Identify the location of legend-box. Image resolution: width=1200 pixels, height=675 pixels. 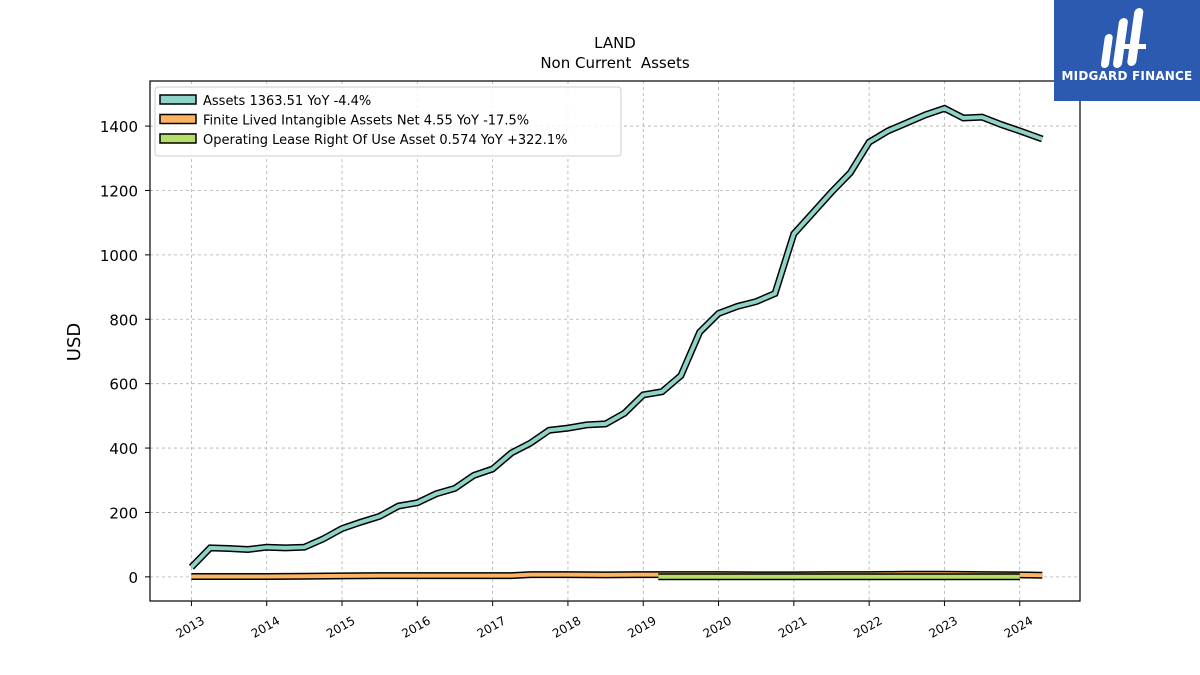
(388, 121).